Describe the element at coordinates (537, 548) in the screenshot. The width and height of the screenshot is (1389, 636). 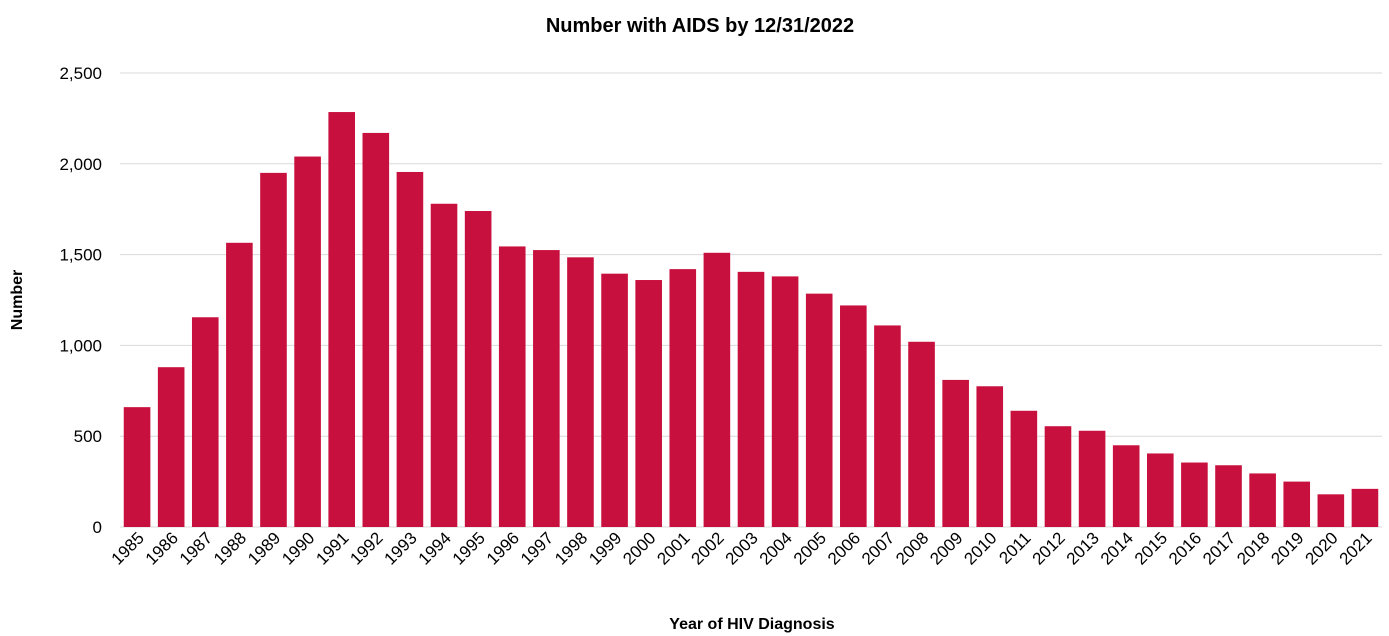
I see `x-tick-label: 1997` at that location.